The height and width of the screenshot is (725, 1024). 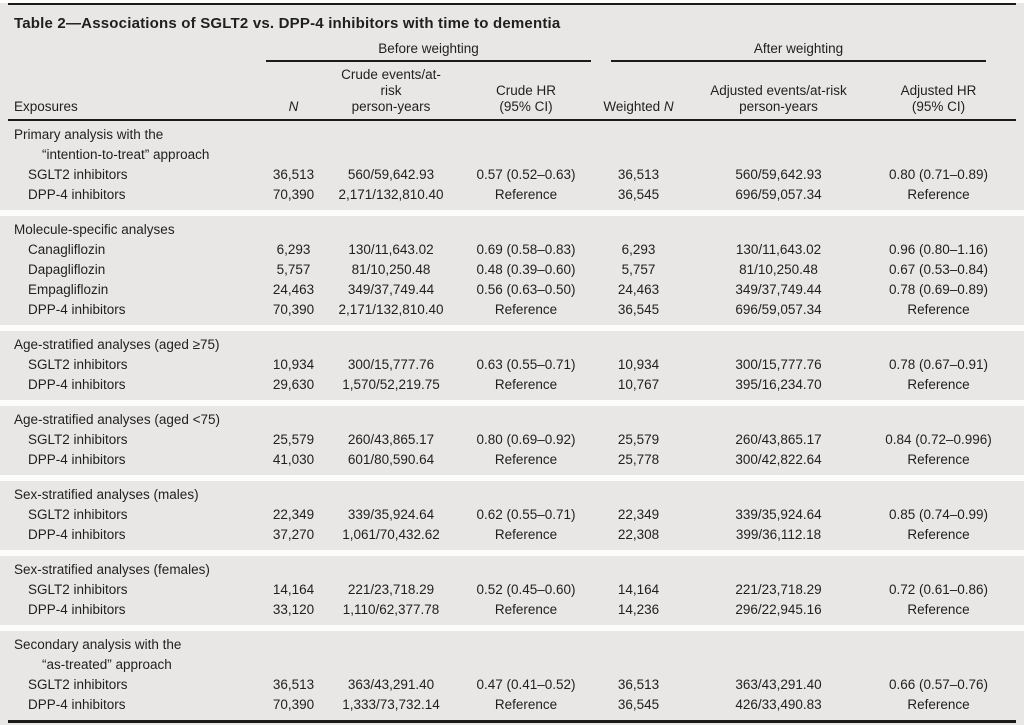 What do you see at coordinates (428, 51) in the screenshot?
I see `before-weighting-group-header: Before weighting` at bounding box center [428, 51].